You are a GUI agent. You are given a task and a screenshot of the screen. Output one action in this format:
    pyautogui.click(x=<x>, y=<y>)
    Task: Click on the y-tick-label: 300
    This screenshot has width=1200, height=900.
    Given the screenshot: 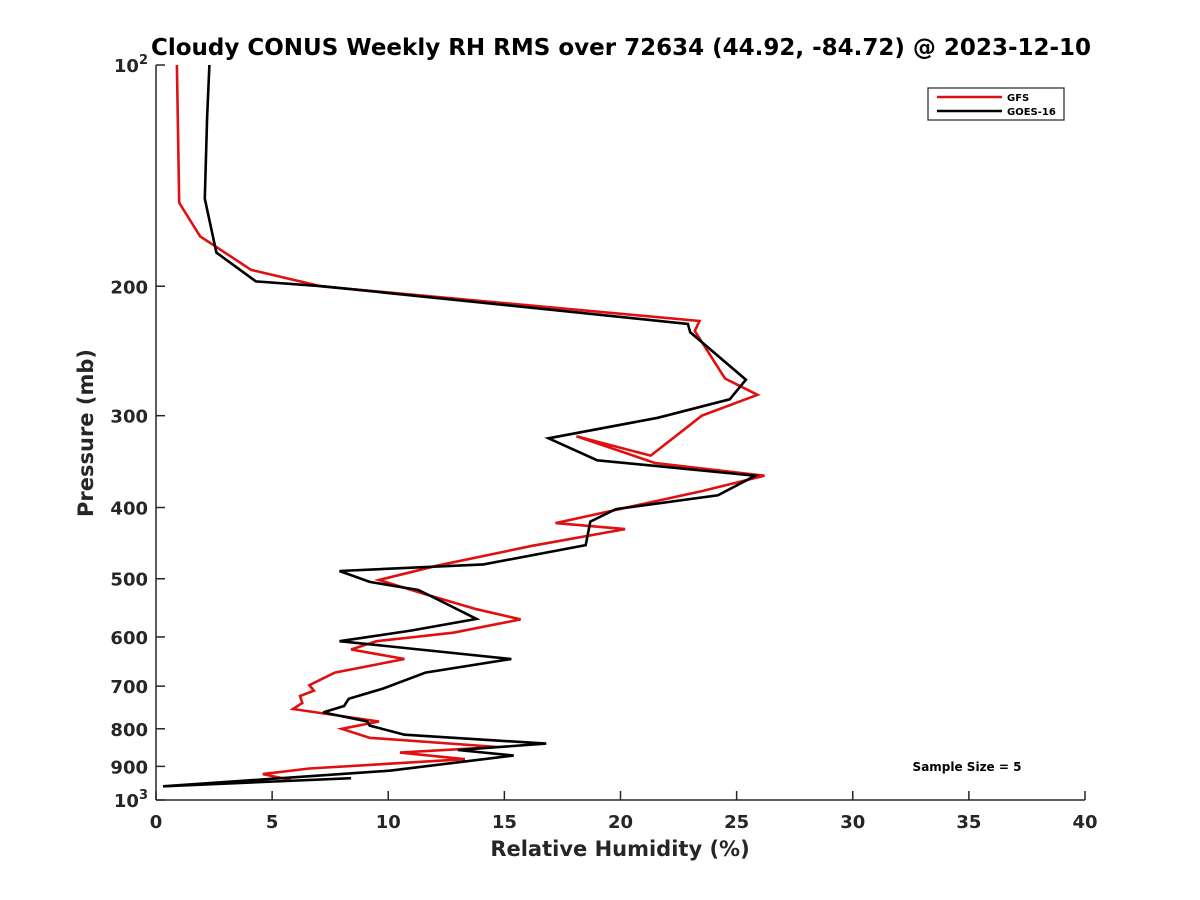 What is the action you would take?
    pyautogui.click(x=129, y=417)
    